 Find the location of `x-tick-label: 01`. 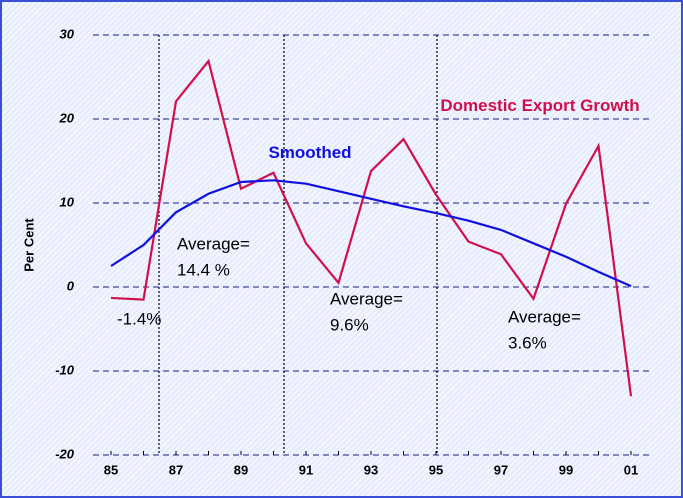

x-tick-label: 01 is located at coordinates (631, 469).